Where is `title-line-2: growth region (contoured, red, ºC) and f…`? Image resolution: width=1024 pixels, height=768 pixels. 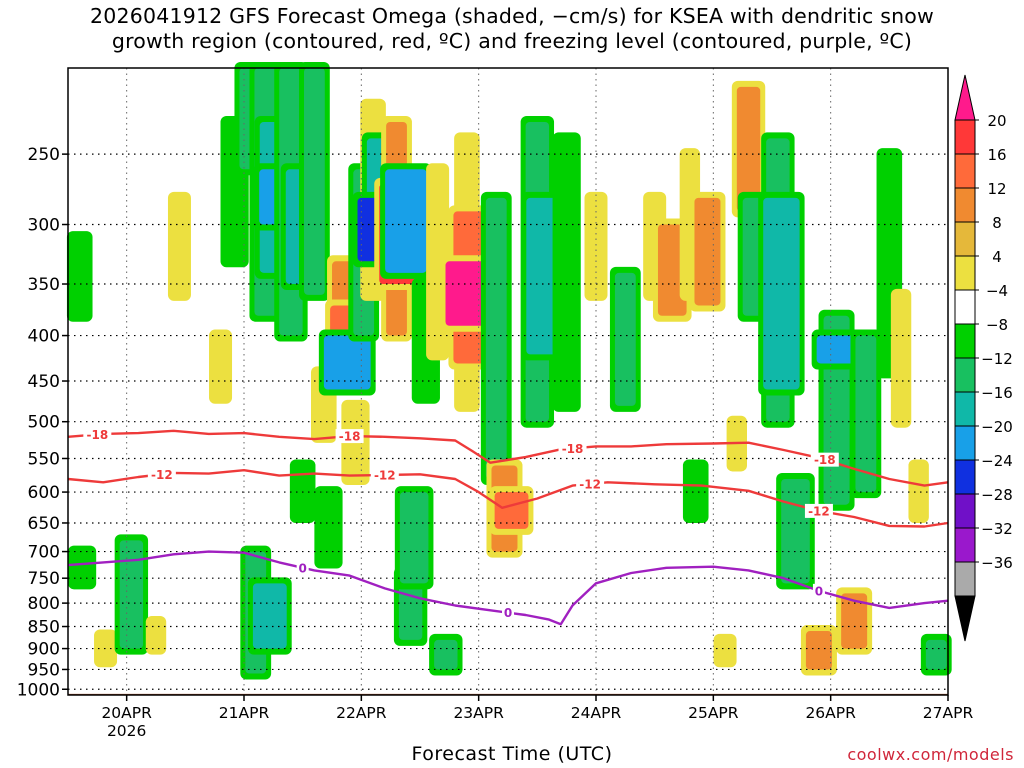 title-line-2: growth region (contoured, red, ºC) and f… is located at coordinates (512, 41).